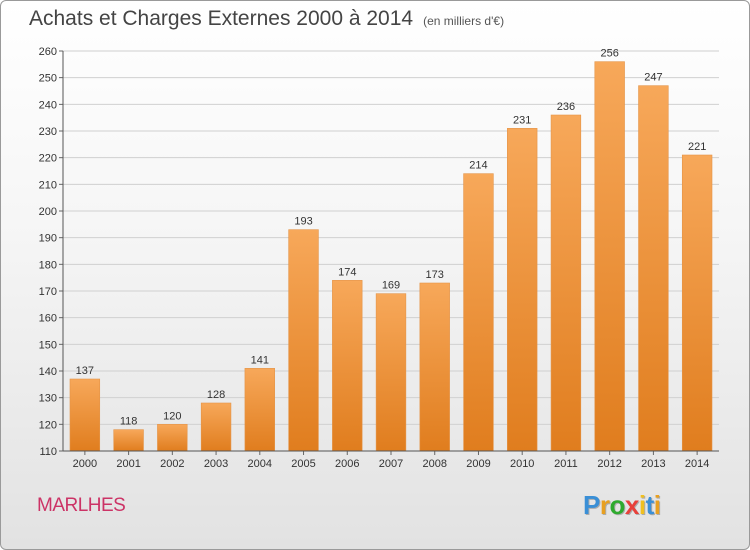  Describe the element at coordinates (697, 464) in the screenshot. I see `x-tick-label: 2014` at that location.